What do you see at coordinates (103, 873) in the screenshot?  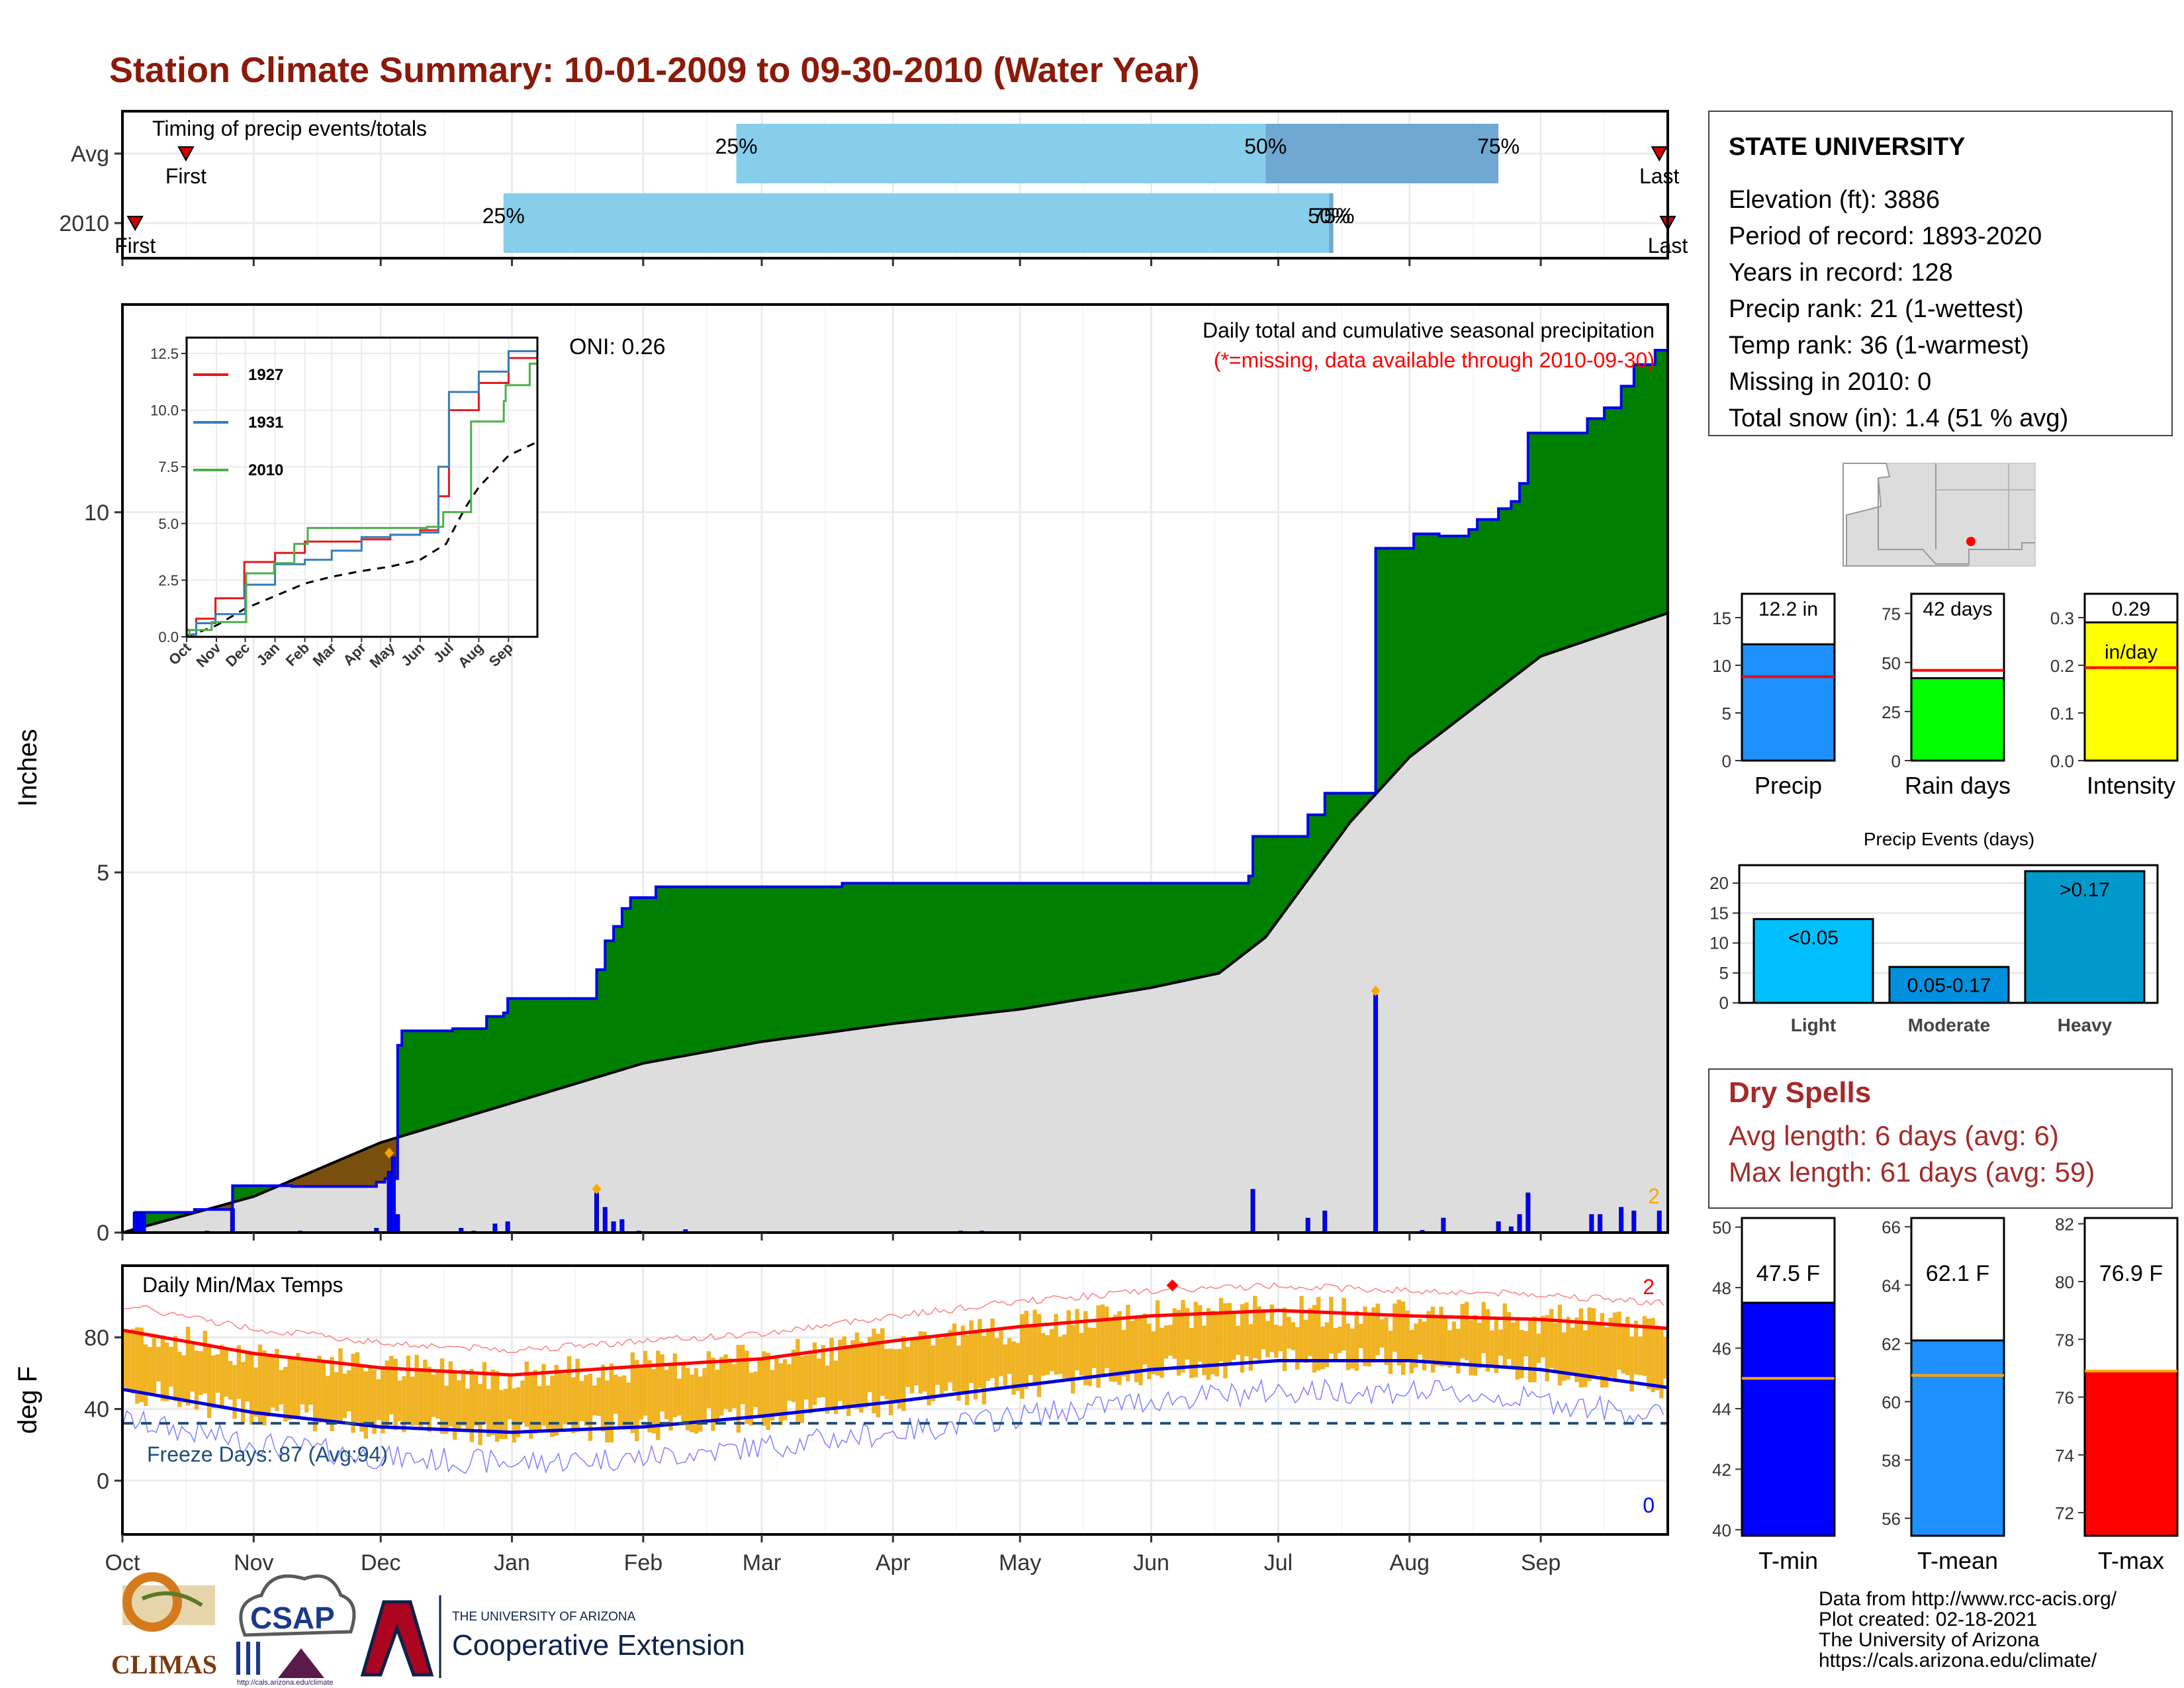 I see `precip-ytick-label: 5` at bounding box center [103, 873].